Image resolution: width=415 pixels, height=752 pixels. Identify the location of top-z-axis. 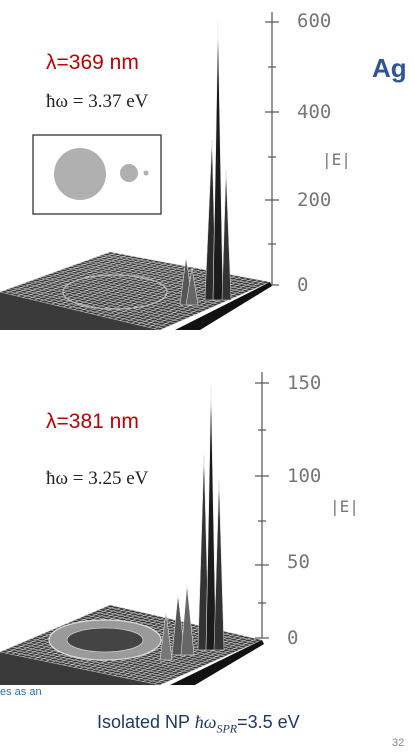
(272, 149).